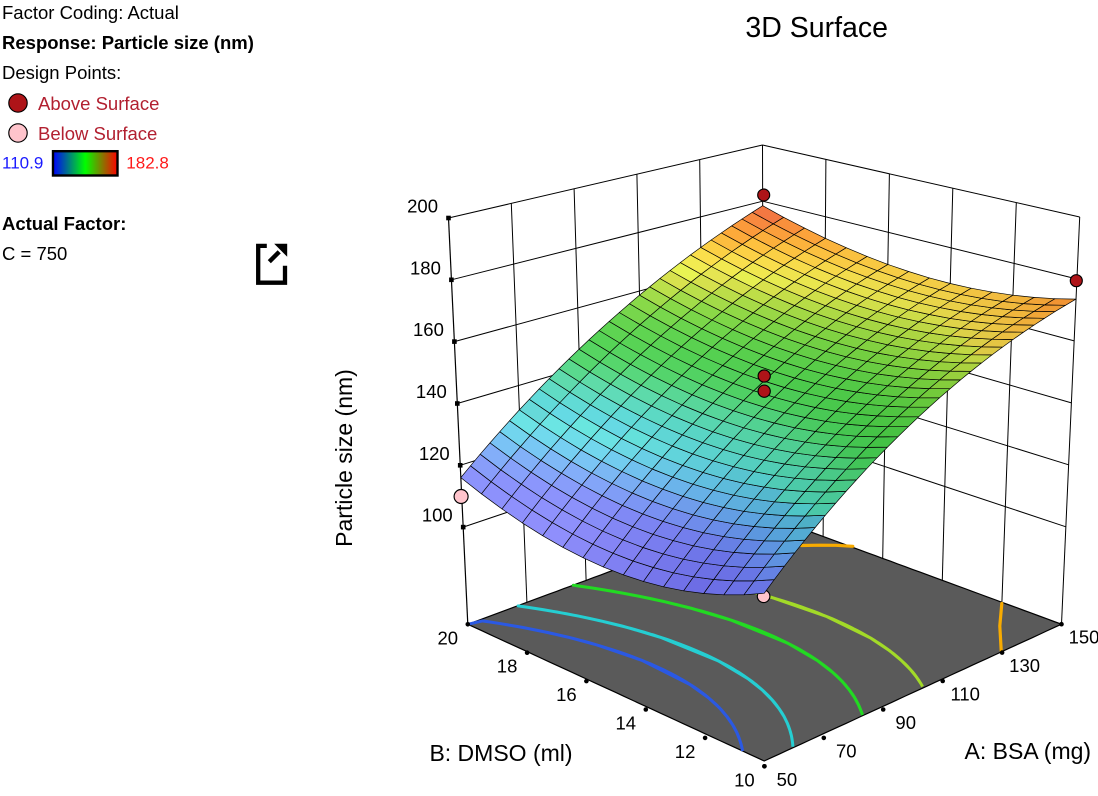 This screenshot has height=796, width=1098. Describe the element at coordinates (507, 666) in the screenshot. I see `svg-text: 18` at that location.